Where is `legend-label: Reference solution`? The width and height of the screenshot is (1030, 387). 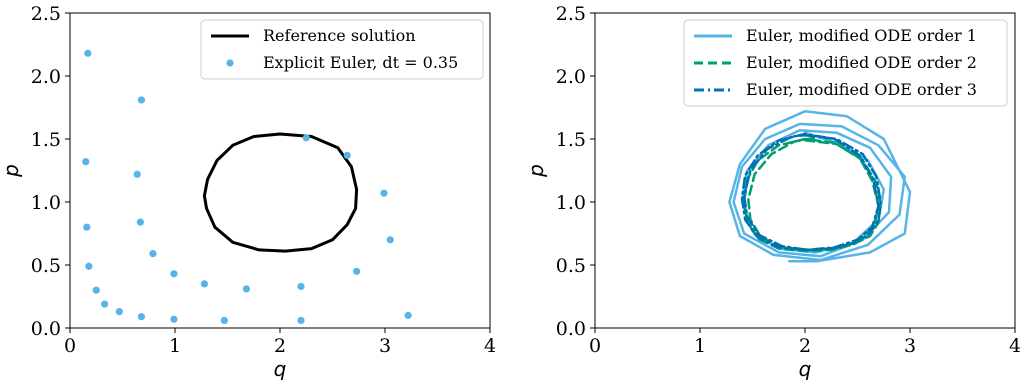
legend-label: Reference solution is located at coordinates (339, 35).